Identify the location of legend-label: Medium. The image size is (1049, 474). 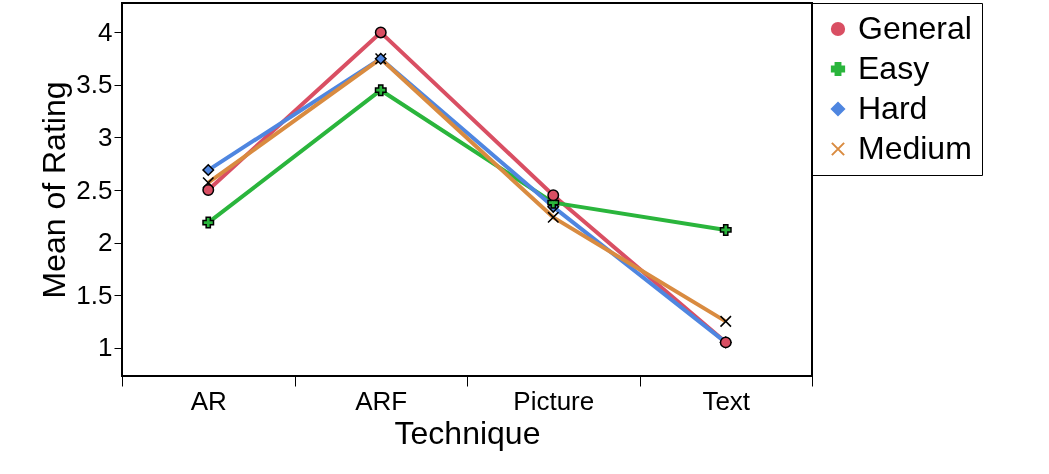
(915, 148).